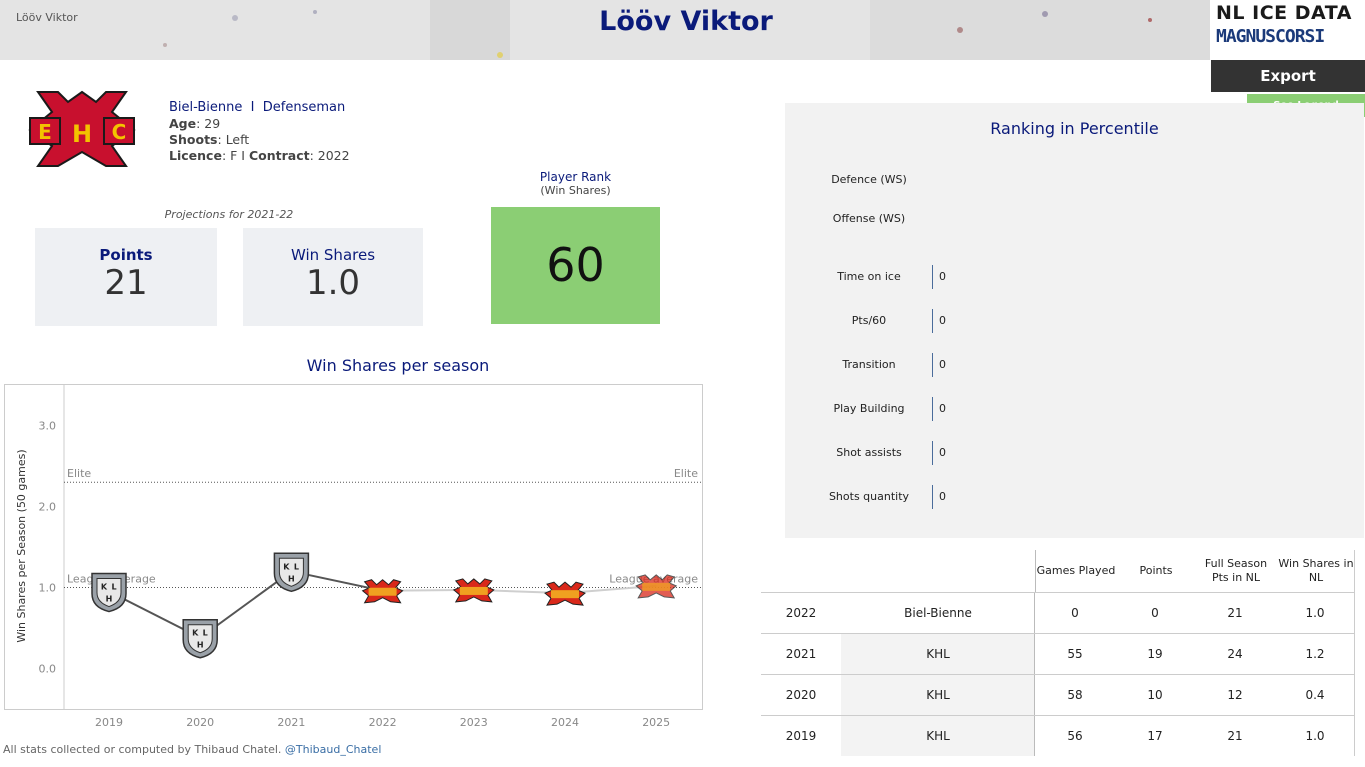  Describe the element at coordinates (206, 107) in the screenshot. I see `player-team: Biel-Bienne` at that location.